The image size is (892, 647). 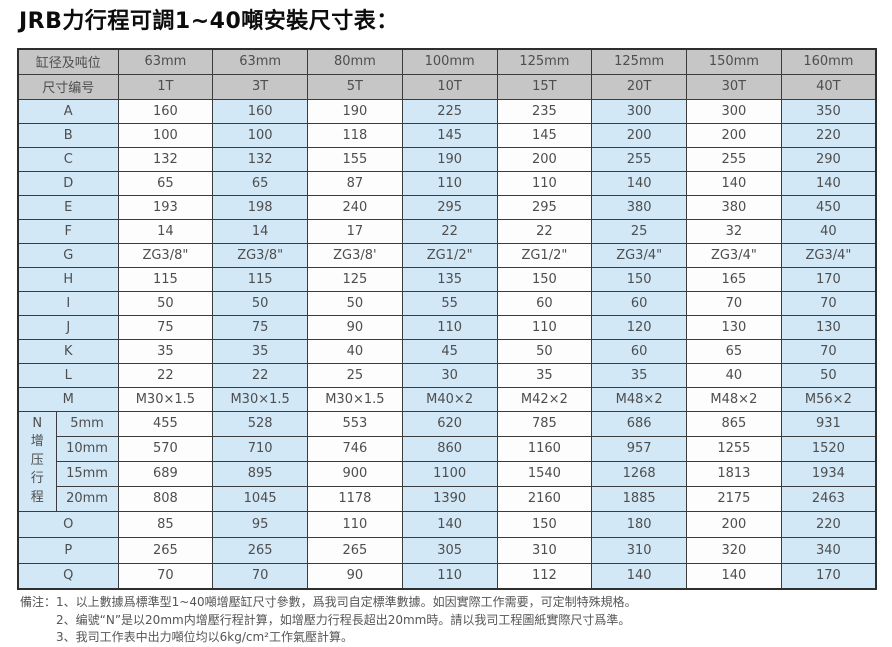 What do you see at coordinates (828, 399) in the screenshot?
I see `table-cell: M56×2` at bounding box center [828, 399].